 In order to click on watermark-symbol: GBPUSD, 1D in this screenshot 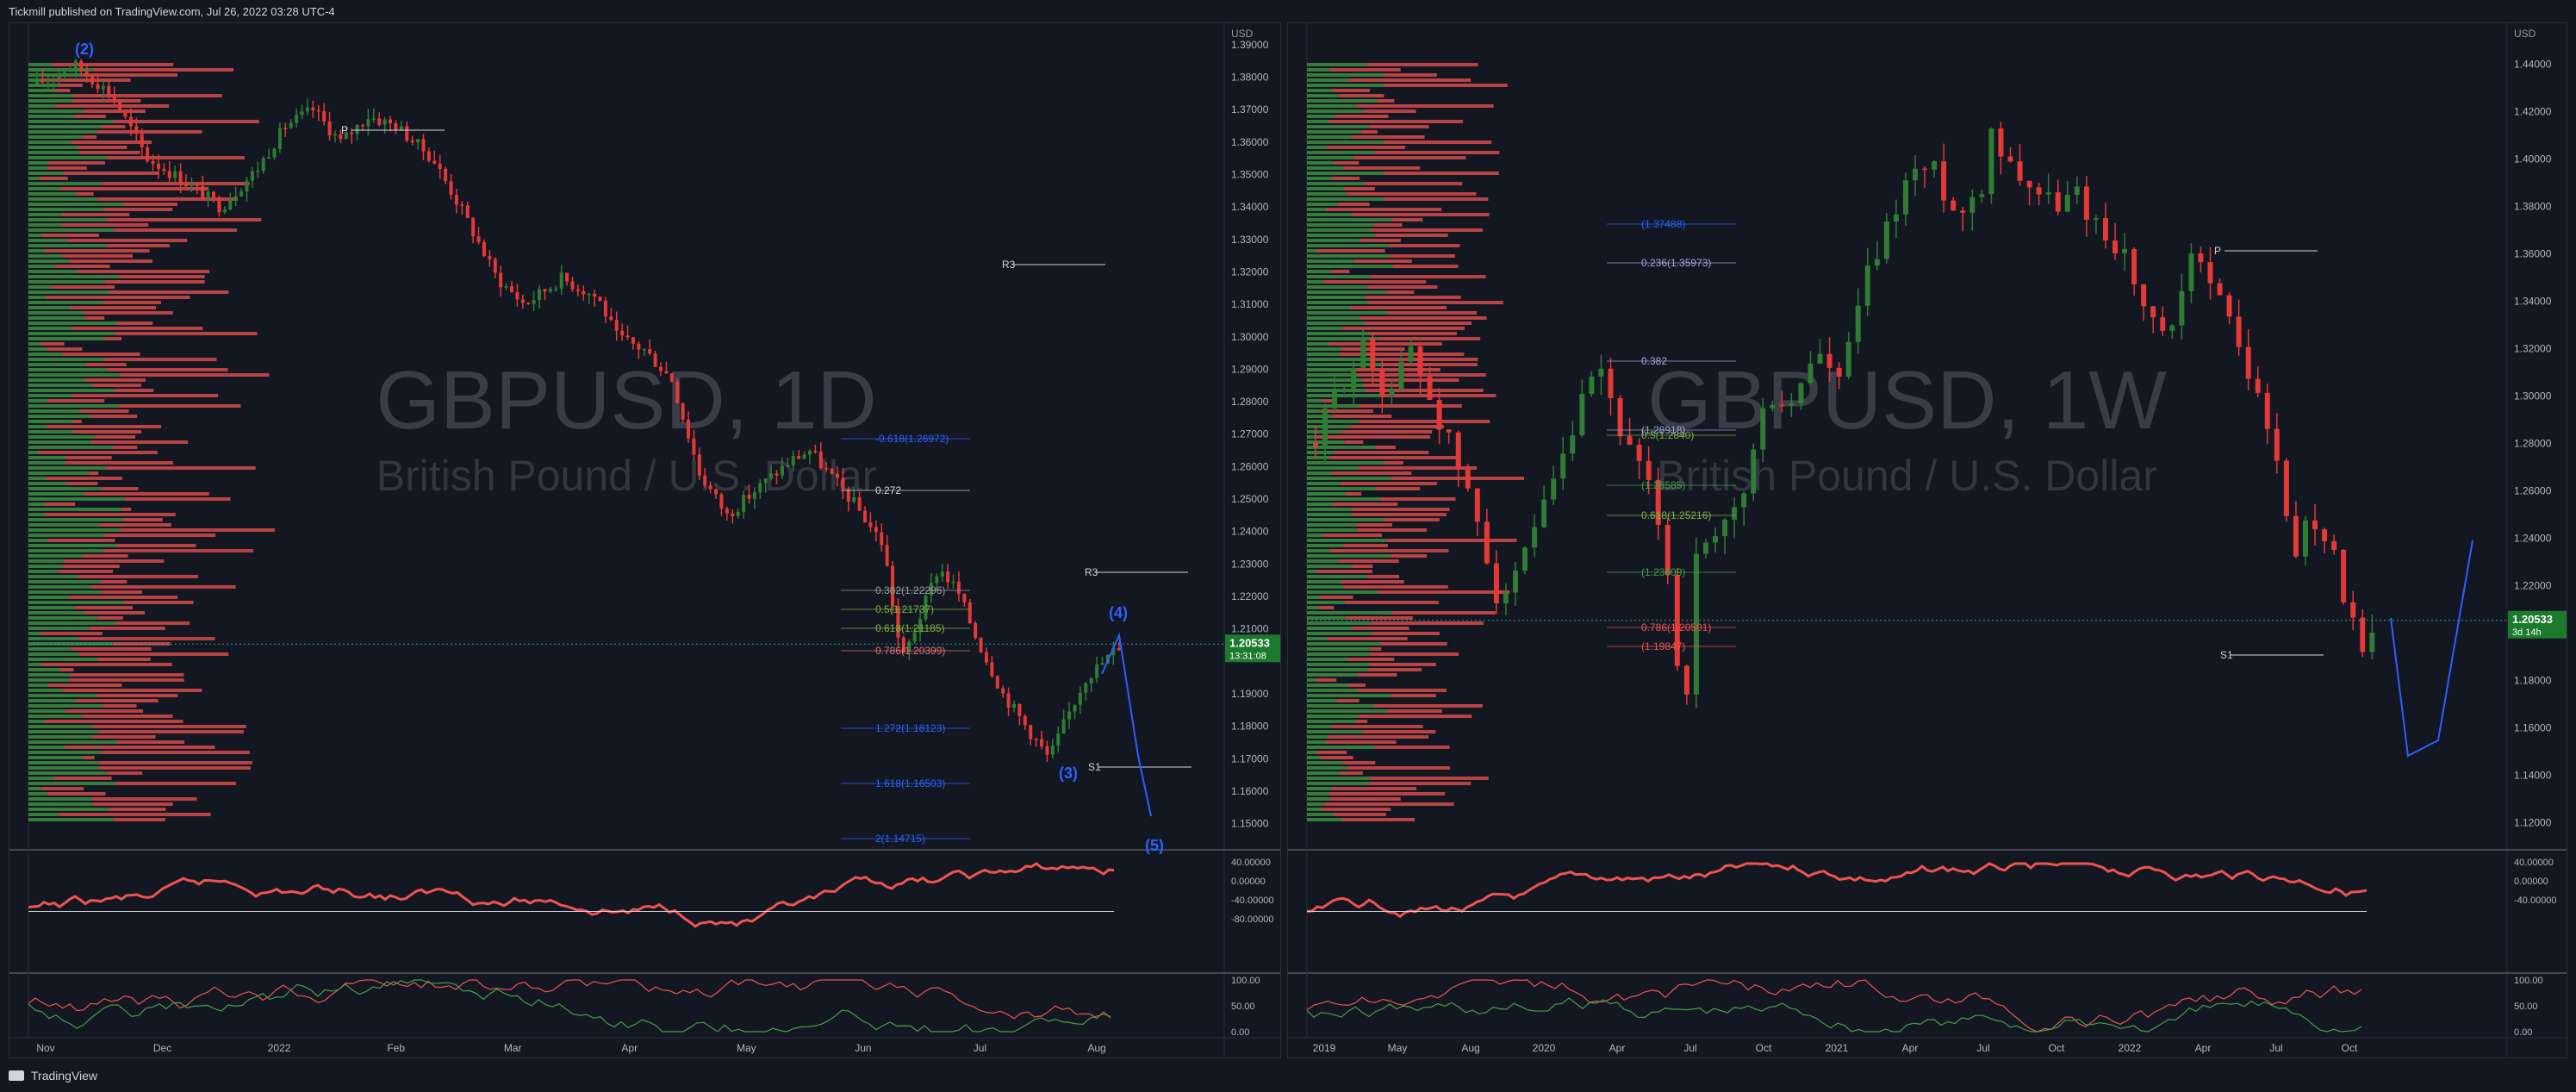, I will do `click(626, 400)`.